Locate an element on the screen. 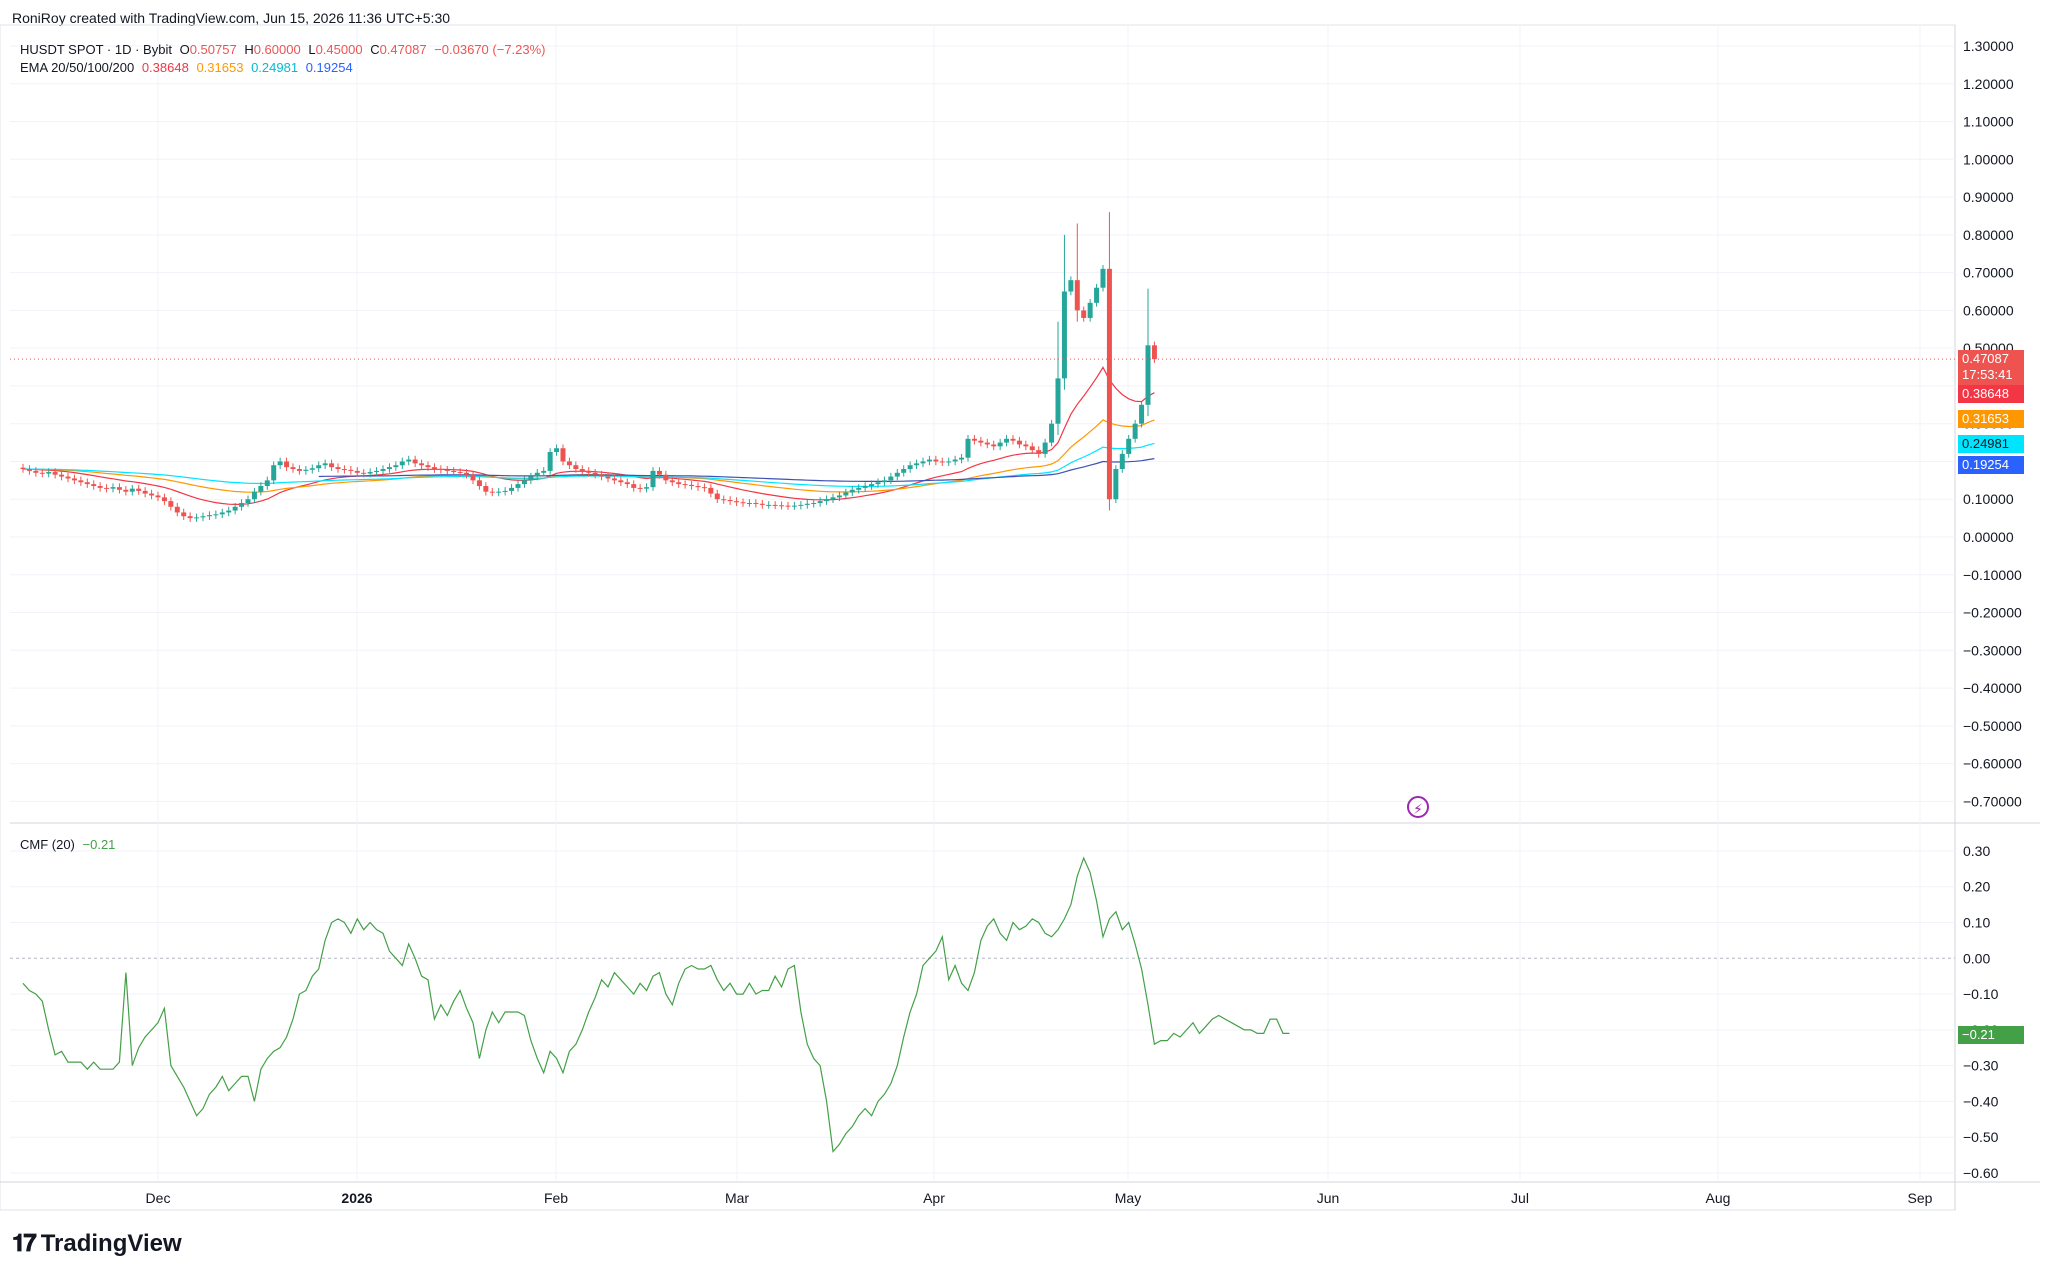  time-tick-label: Aug is located at coordinates (1718, 1198).